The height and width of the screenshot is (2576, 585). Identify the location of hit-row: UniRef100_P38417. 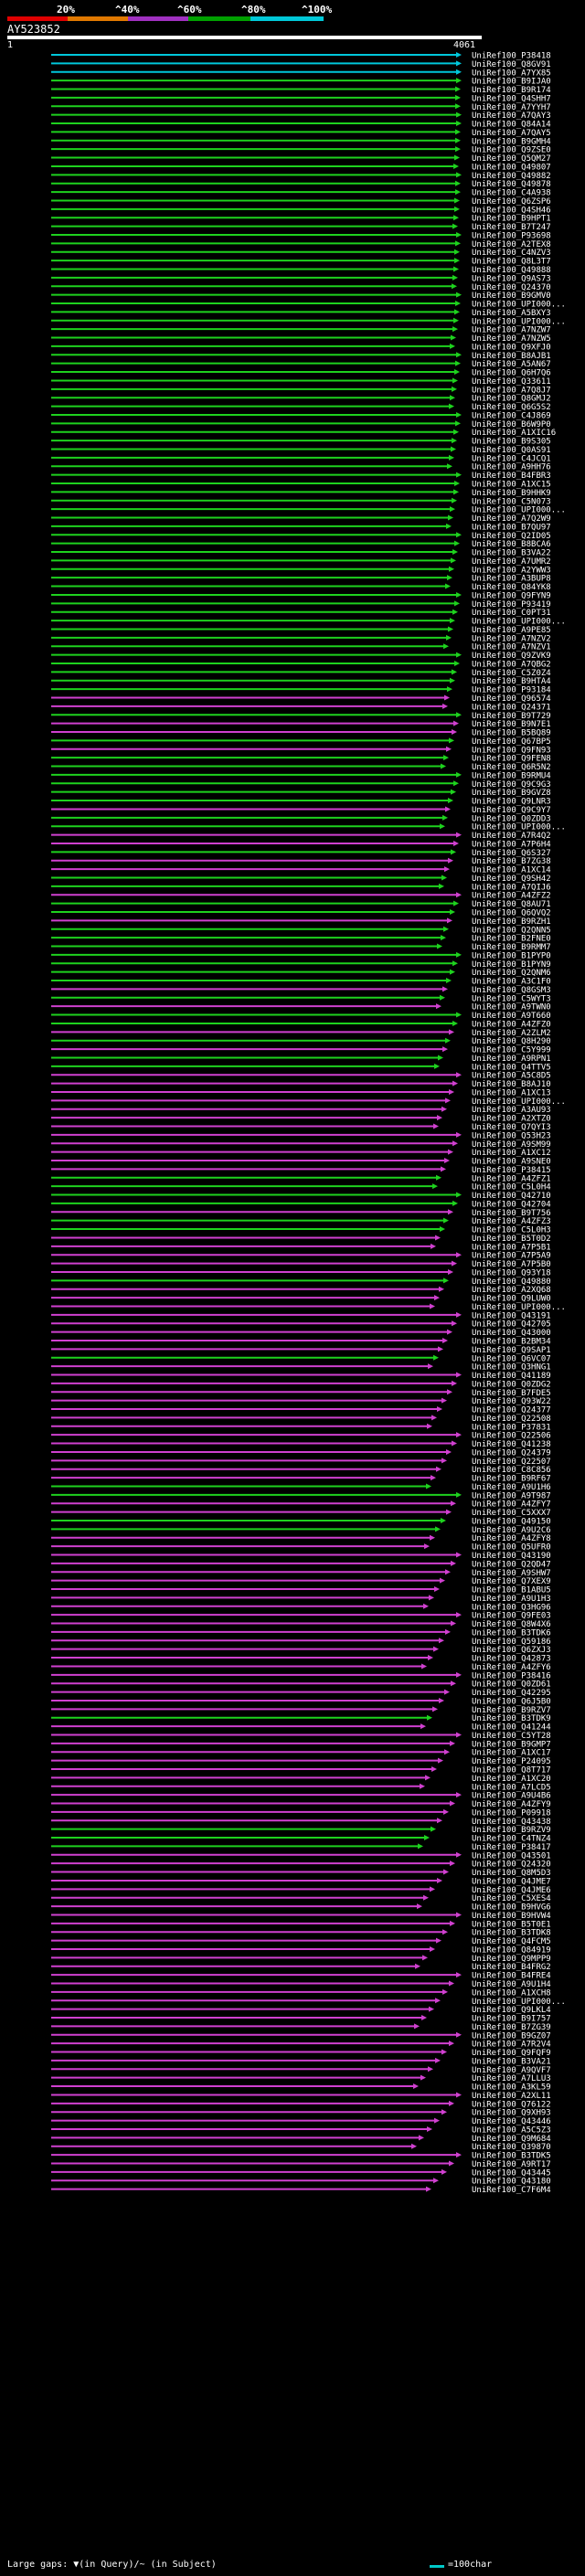
(301, 1847).